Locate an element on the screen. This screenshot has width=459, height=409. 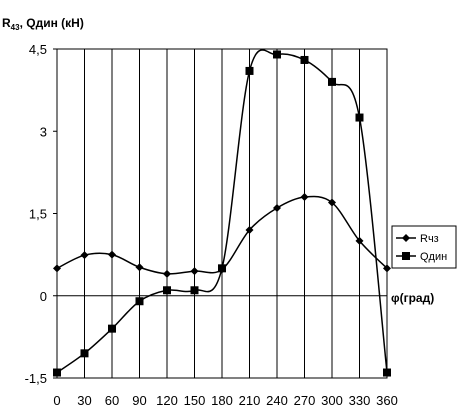
legend: Rчз Qдин is located at coordinates (424, 247).